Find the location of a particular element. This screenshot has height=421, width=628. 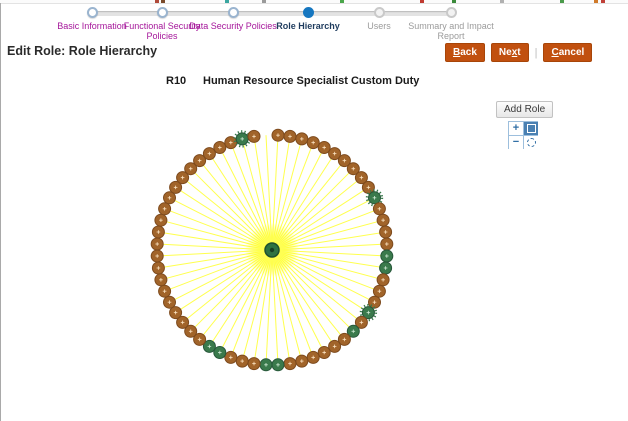

step-label-data-security-policies: Data Security Policies is located at coordinates (233, 26).